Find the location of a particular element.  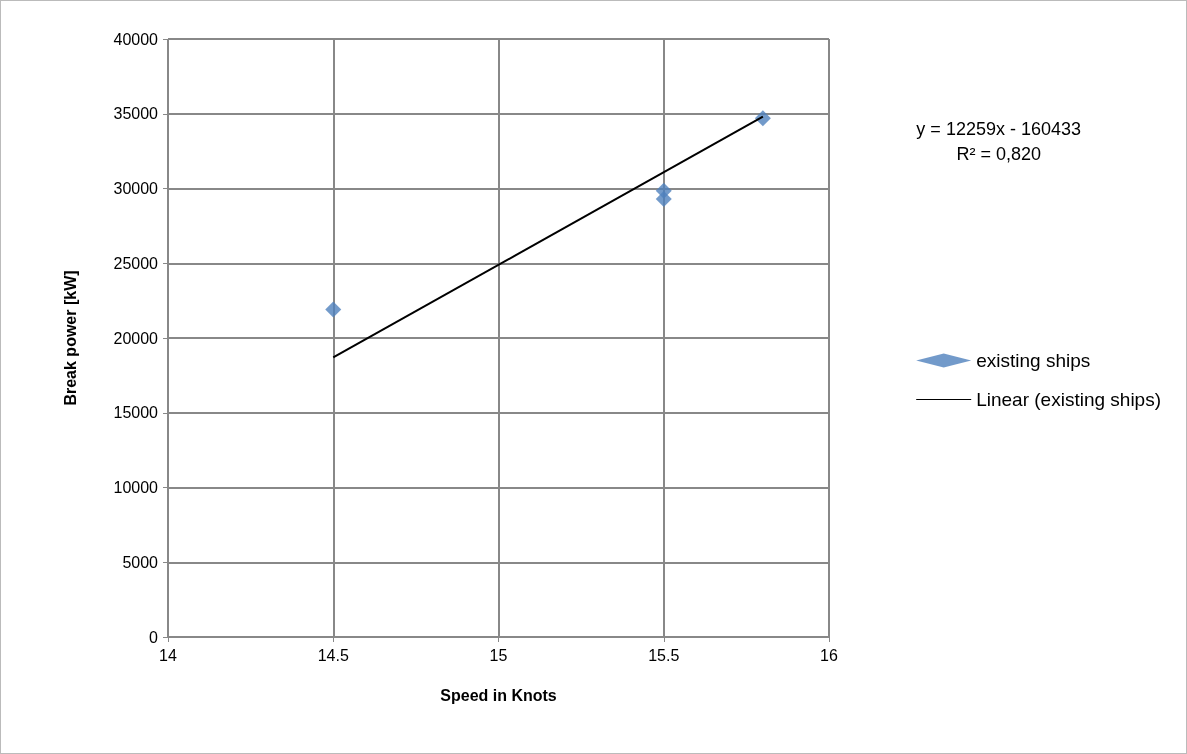

legend-label: Linear (existing ships) is located at coordinates (1069, 399).